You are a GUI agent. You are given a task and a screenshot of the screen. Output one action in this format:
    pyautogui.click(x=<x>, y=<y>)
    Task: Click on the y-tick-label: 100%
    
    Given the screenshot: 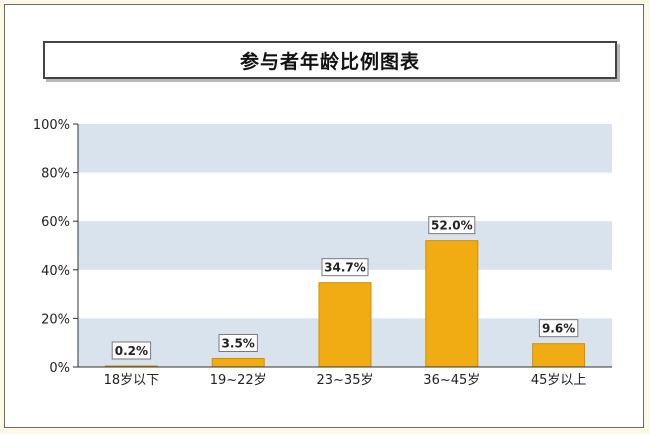 What is the action you would take?
    pyautogui.click(x=51, y=125)
    